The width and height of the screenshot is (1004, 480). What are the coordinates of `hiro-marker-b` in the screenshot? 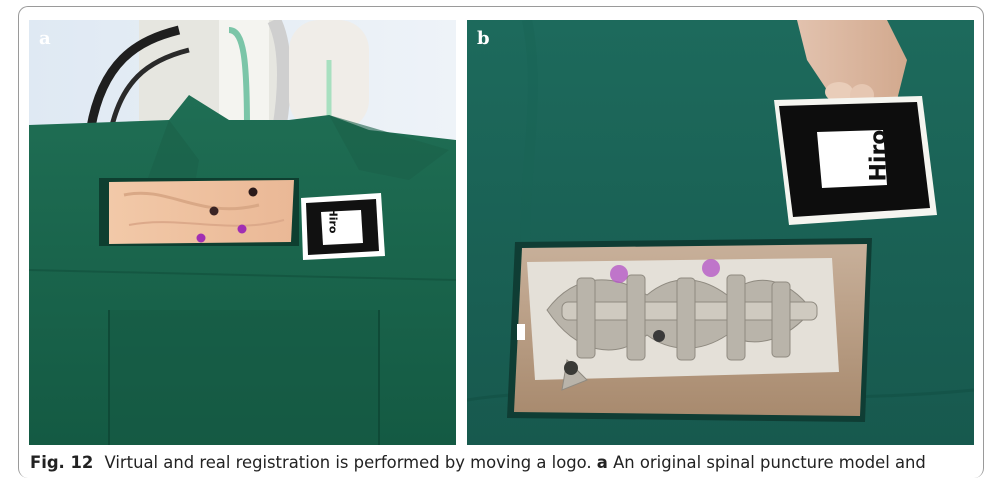 It's located at (855, 160).